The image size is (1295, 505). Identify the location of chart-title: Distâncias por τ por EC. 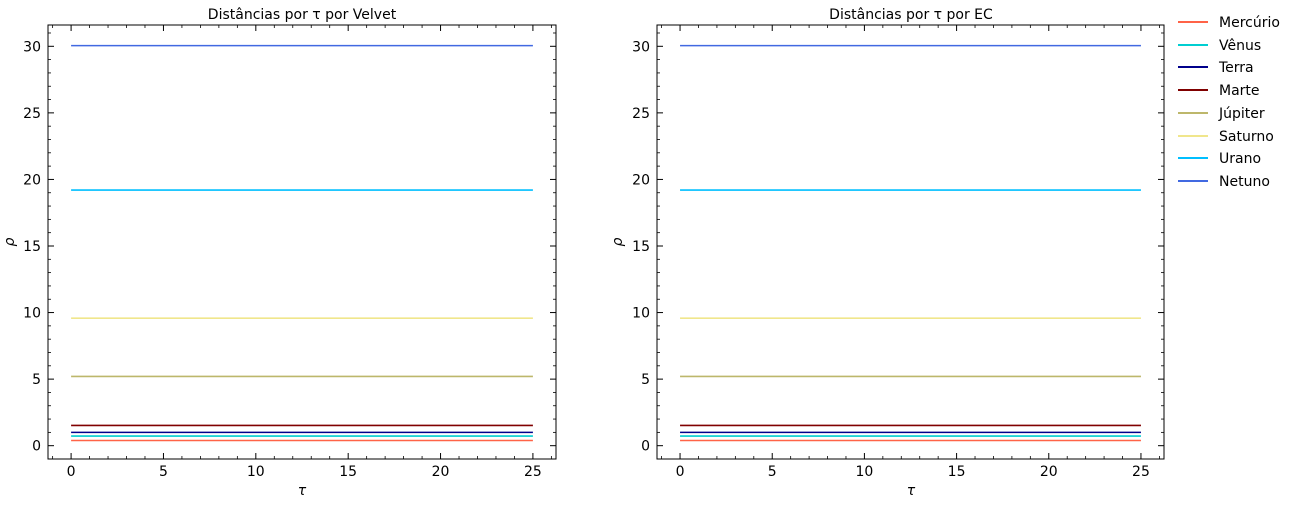
(911, 15).